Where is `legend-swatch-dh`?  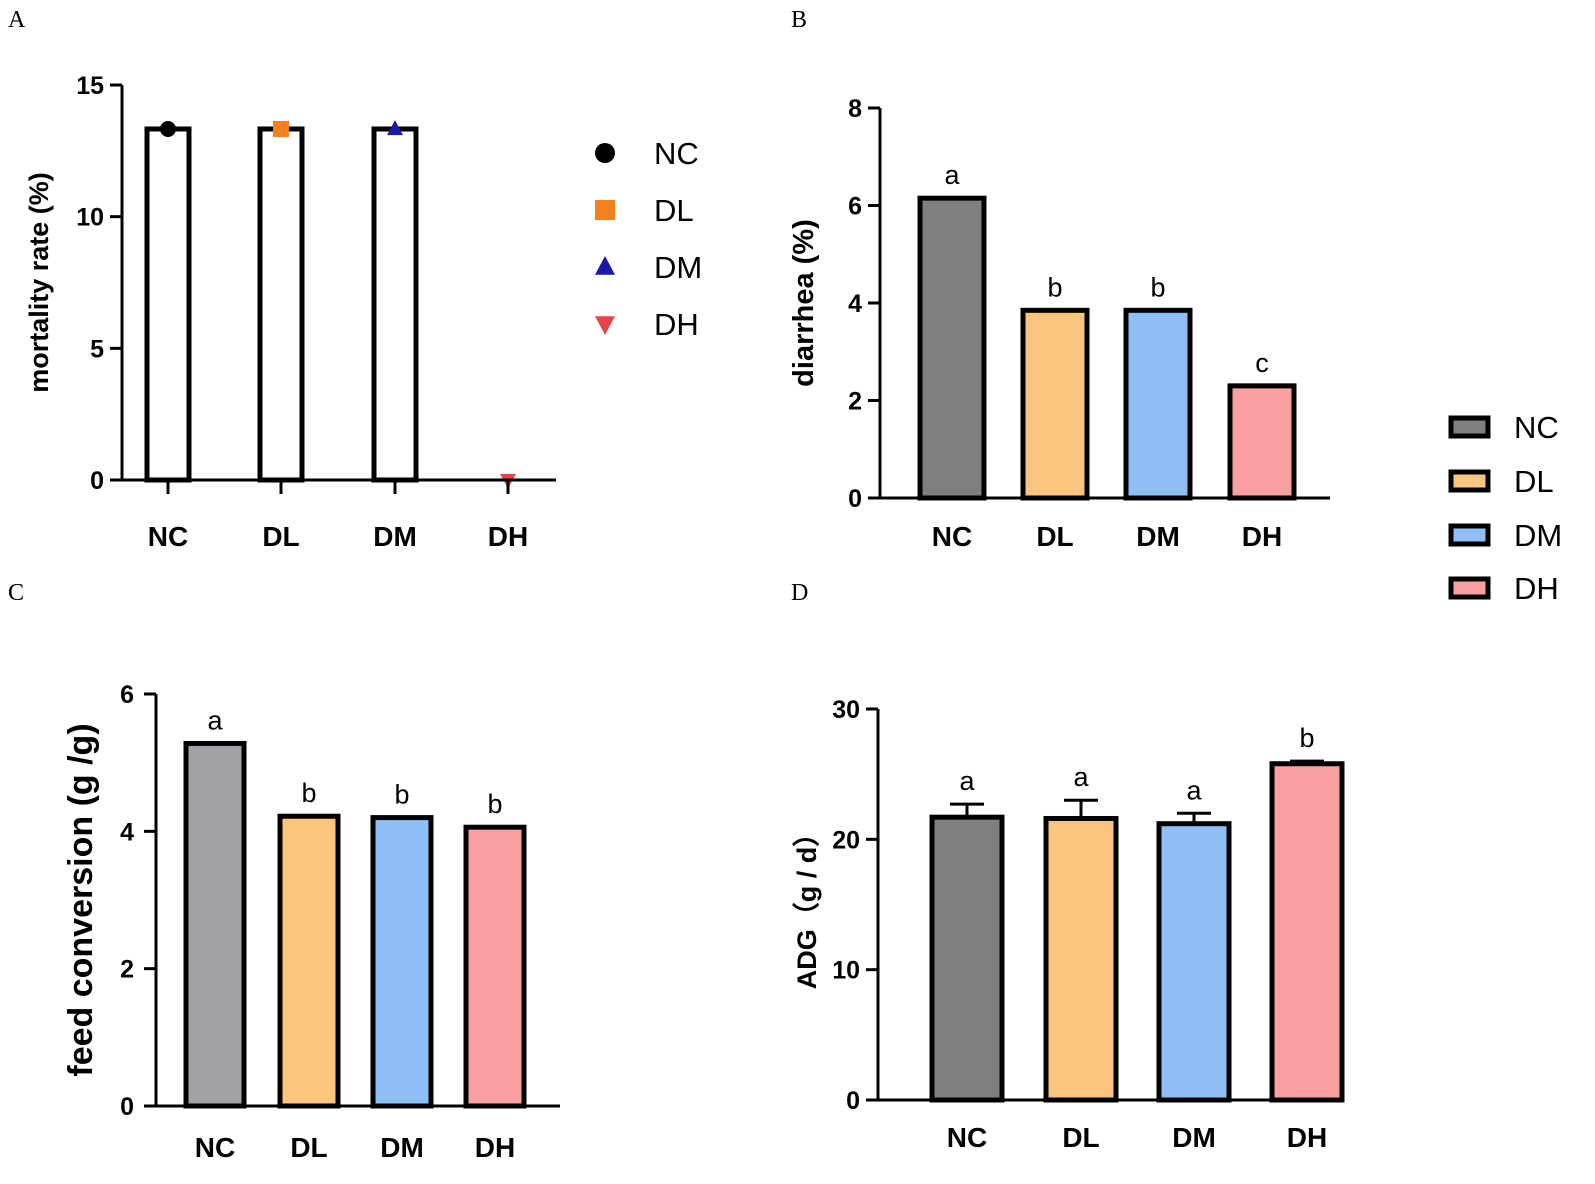
legend-swatch-dh is located at coordinates (1469, 588).